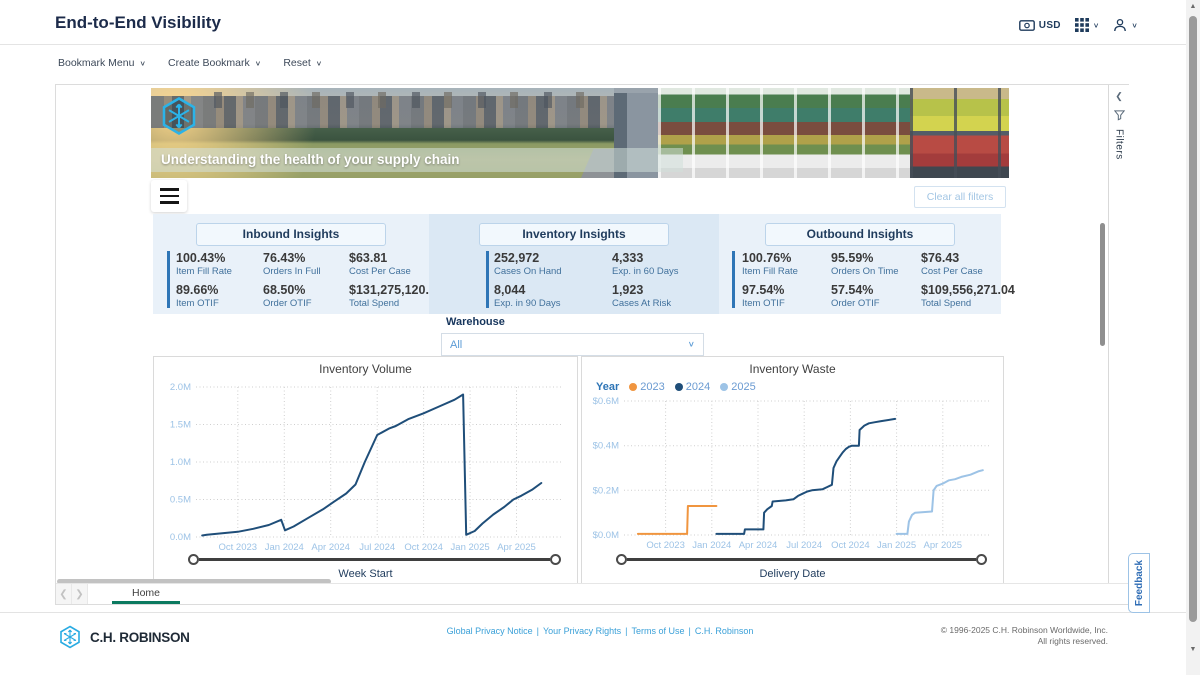 This screenshot has height=675, width=1200. Describe the element at coordinates (365, 574) in the screenshot. I see `chart-x-axis-label: Week Start` at that location.